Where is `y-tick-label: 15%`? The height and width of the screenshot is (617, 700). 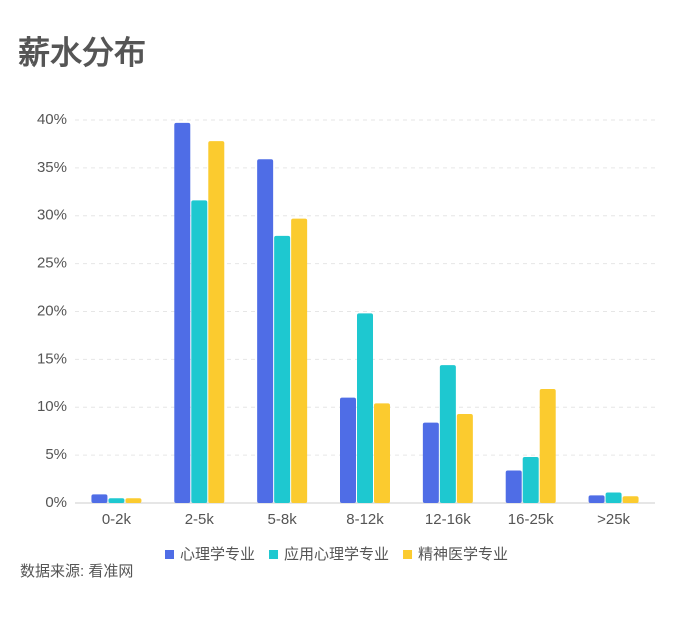 y-tick-label: 15% is located at coordinates (52, 358).